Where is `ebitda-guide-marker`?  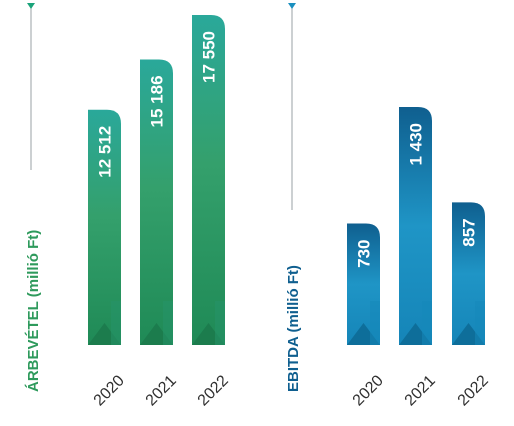
ebitda-guide-marker is located at coordinates (292, 6).